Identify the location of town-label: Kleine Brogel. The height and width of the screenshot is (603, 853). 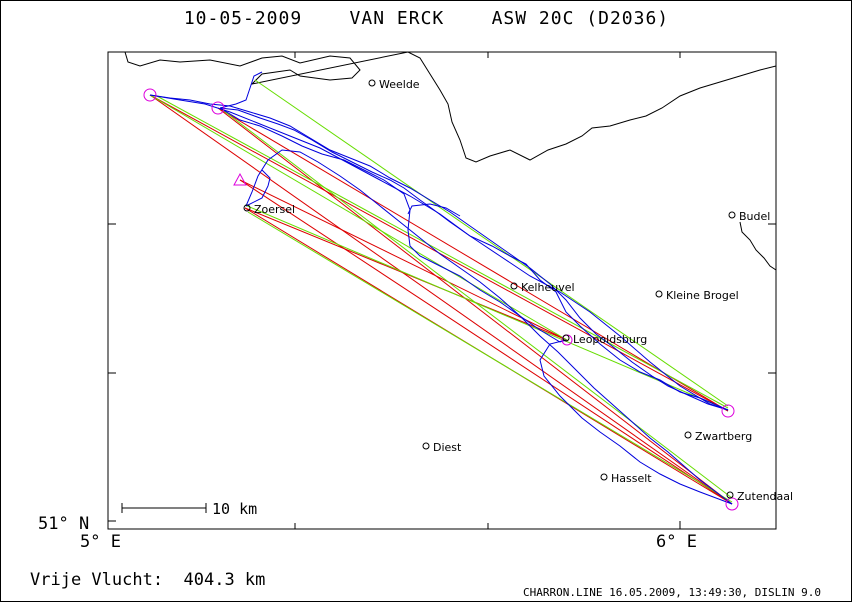
(702, 295).